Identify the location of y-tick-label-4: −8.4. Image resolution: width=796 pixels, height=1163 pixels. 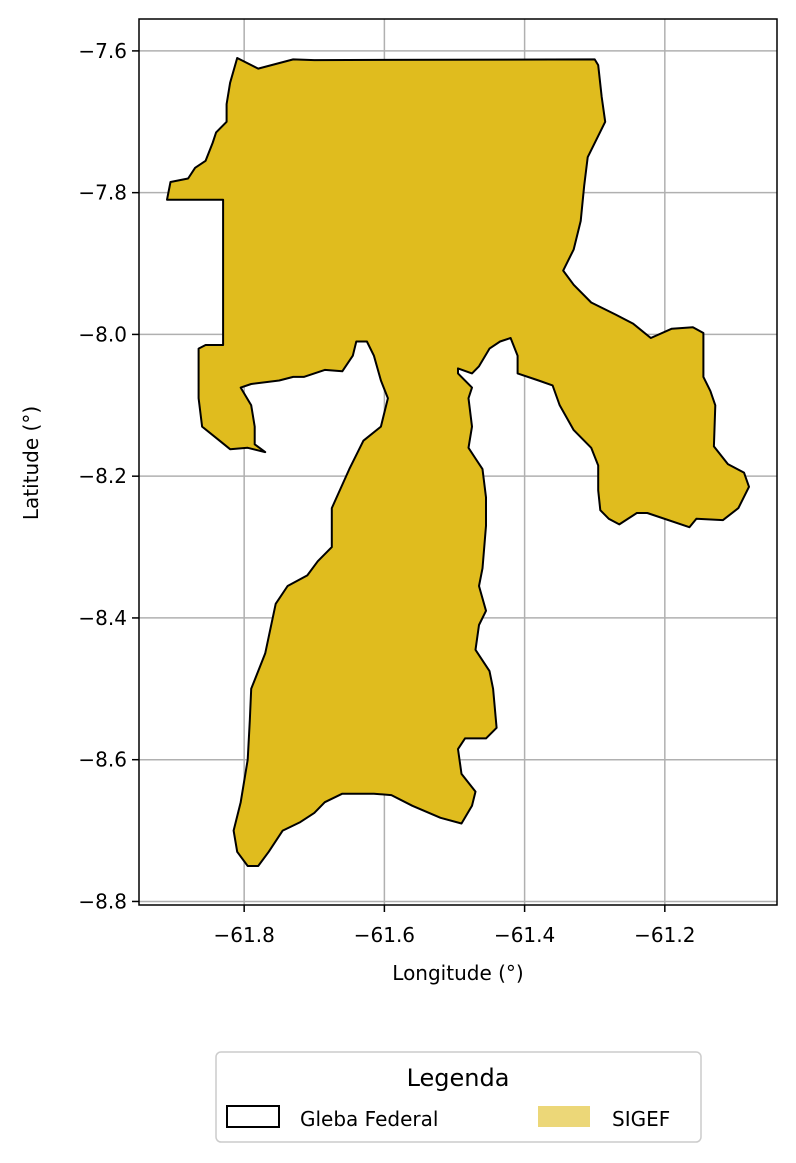
(102, 618).